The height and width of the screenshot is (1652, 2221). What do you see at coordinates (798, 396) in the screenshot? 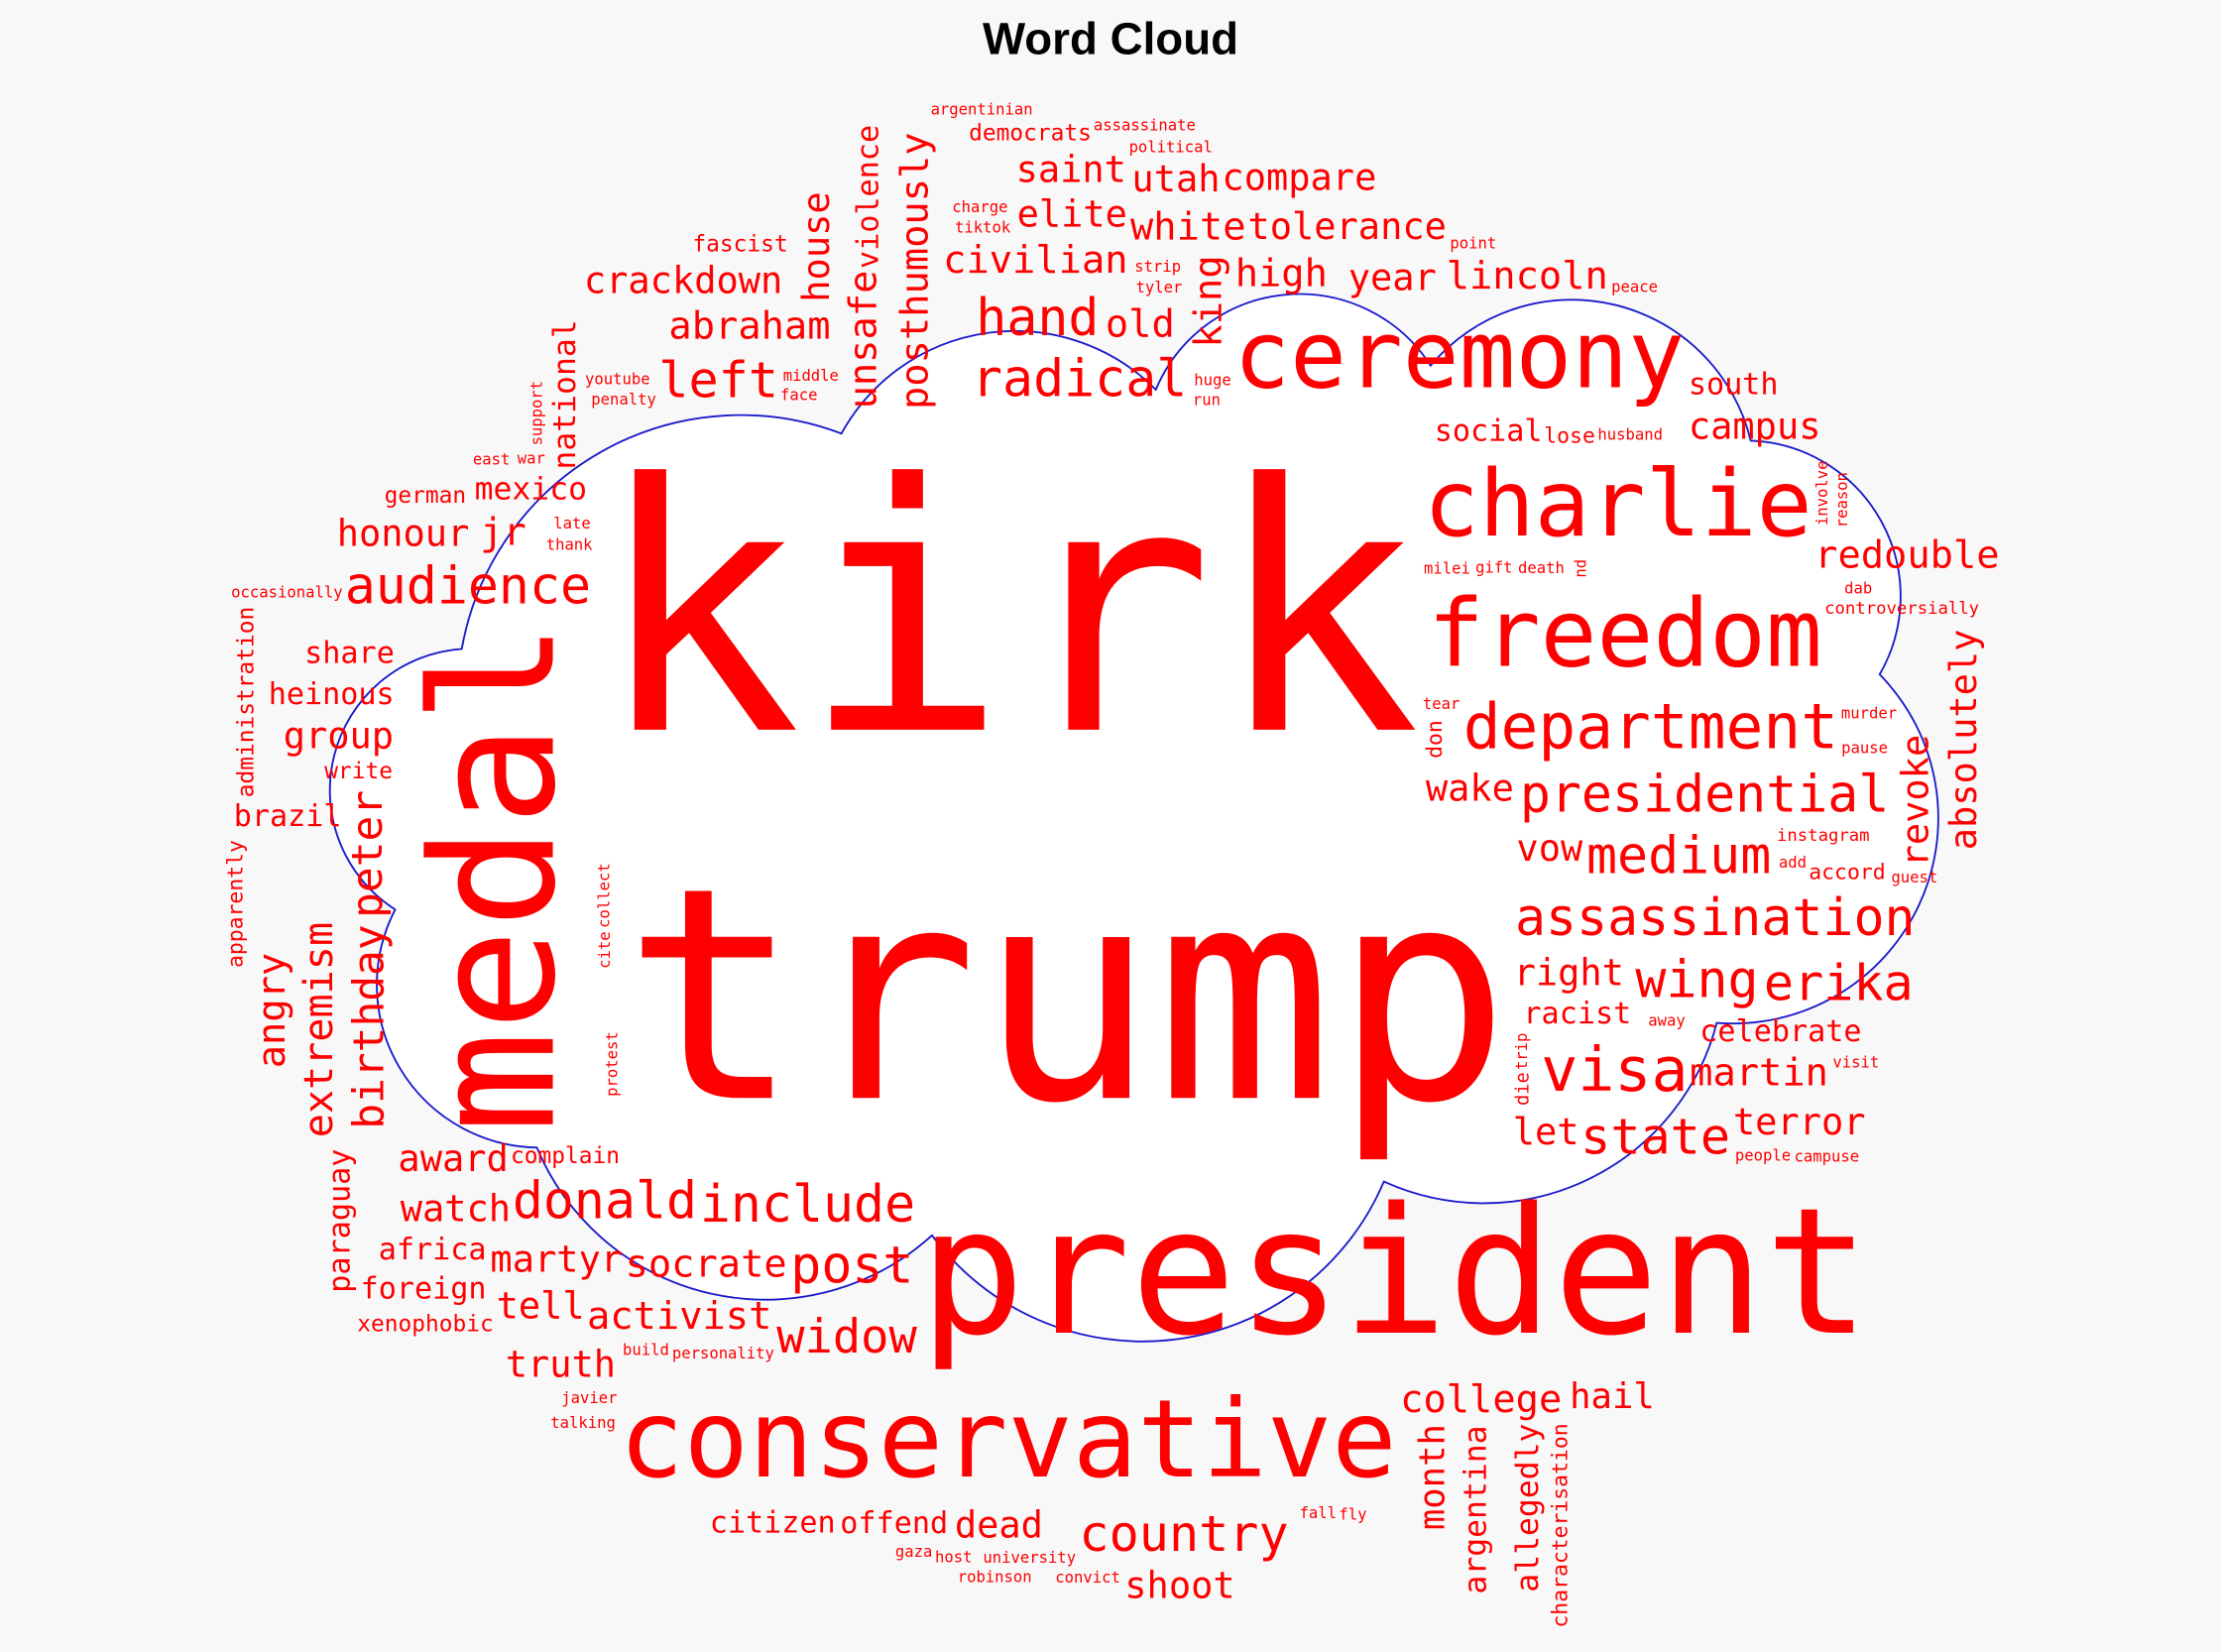
I see `word-face: face` at bounding box center [798, 396].